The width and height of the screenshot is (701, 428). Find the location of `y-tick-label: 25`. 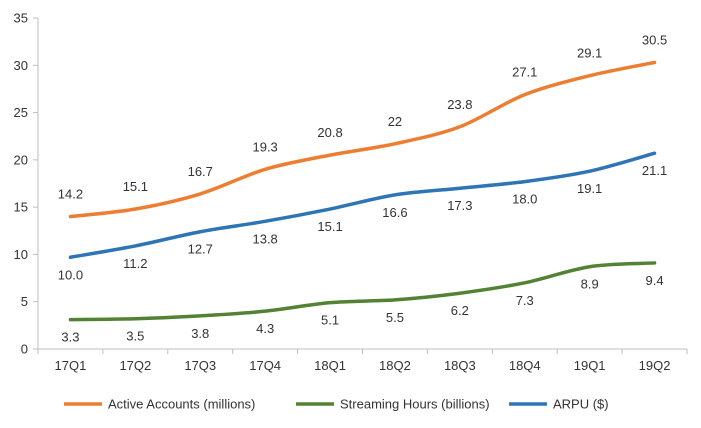

y-tick-label: 25 is located at coordinates (21, 112).